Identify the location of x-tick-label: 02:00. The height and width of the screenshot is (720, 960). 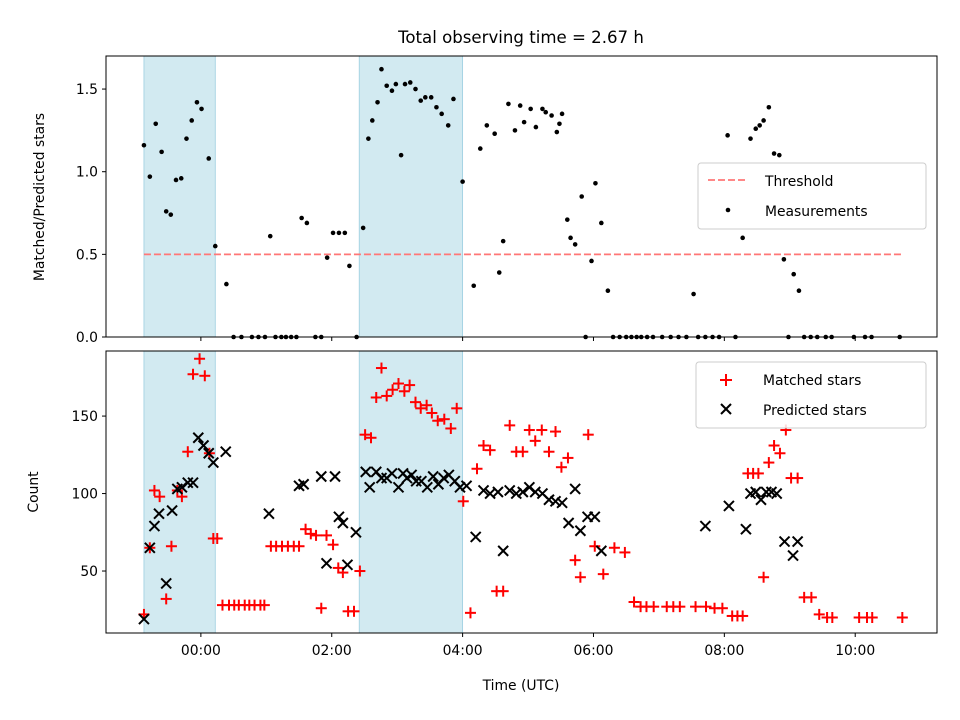
(332, 651).